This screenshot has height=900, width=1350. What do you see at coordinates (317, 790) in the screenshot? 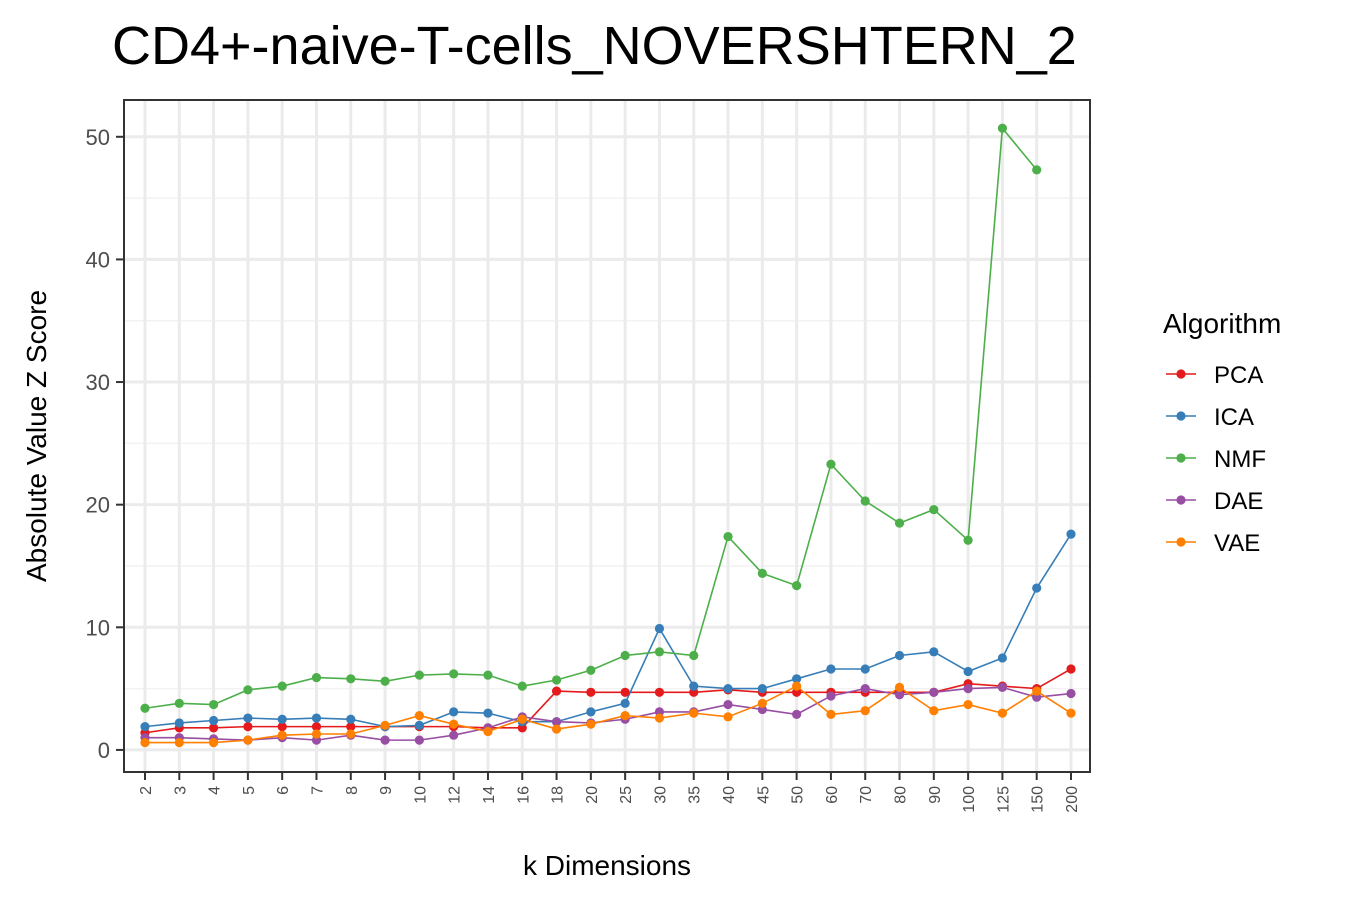
I see `x-tick-label: 7` at bounding box center [317, 790].